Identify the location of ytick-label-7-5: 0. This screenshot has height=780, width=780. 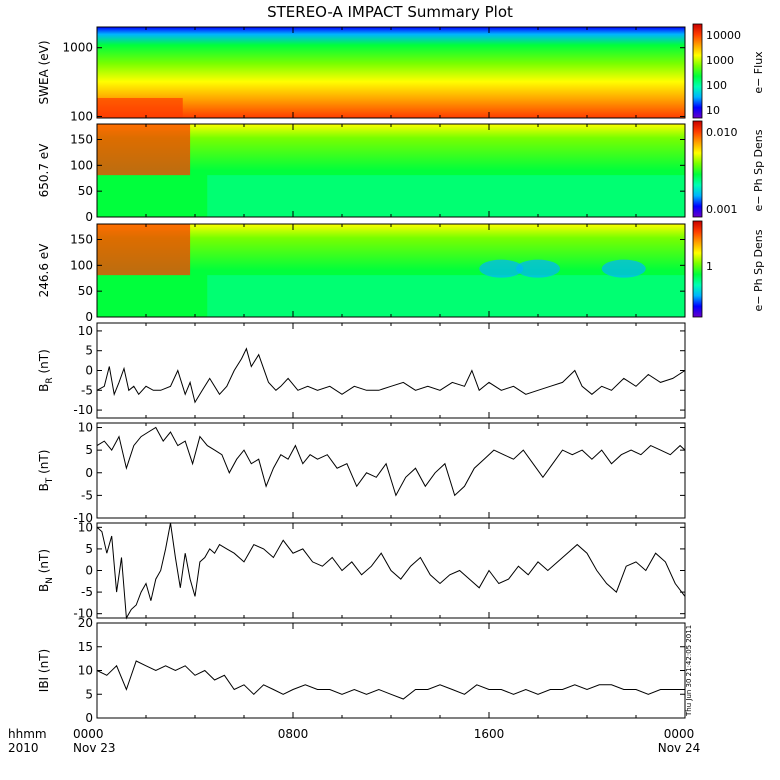
(89, 718).